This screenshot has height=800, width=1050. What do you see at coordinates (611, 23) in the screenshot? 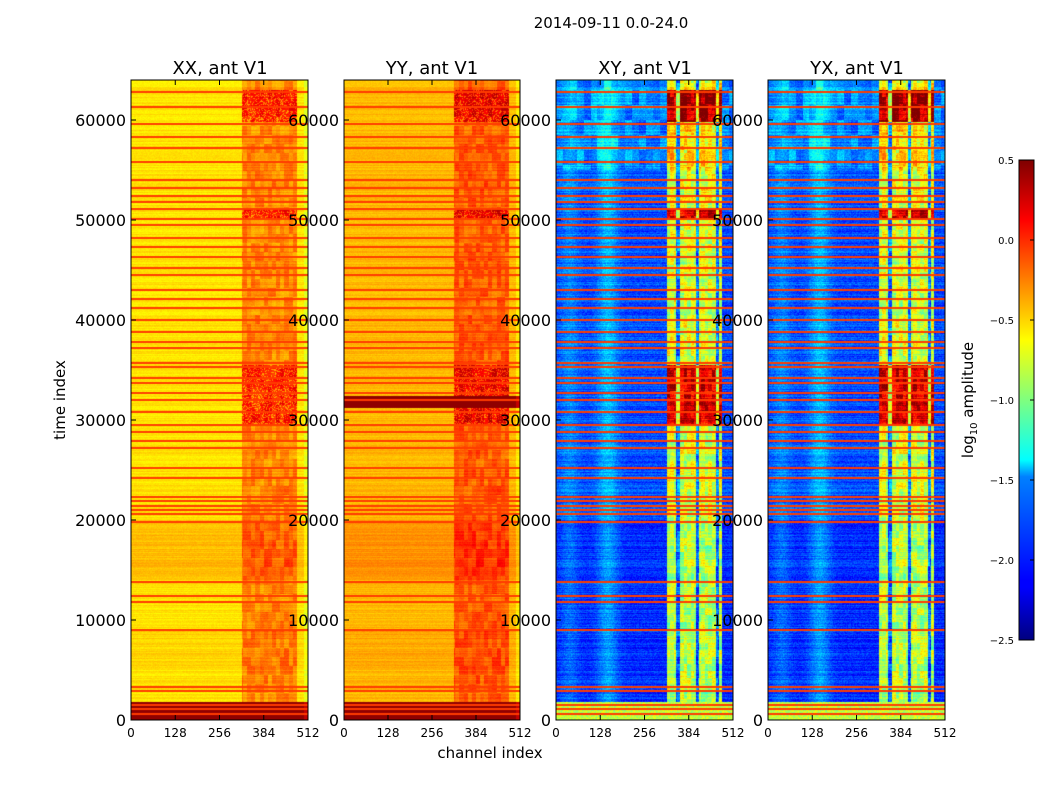
I see `figure-suptitle: 2014-09-11 0.0-24.0` at bounding box center [611, 23].